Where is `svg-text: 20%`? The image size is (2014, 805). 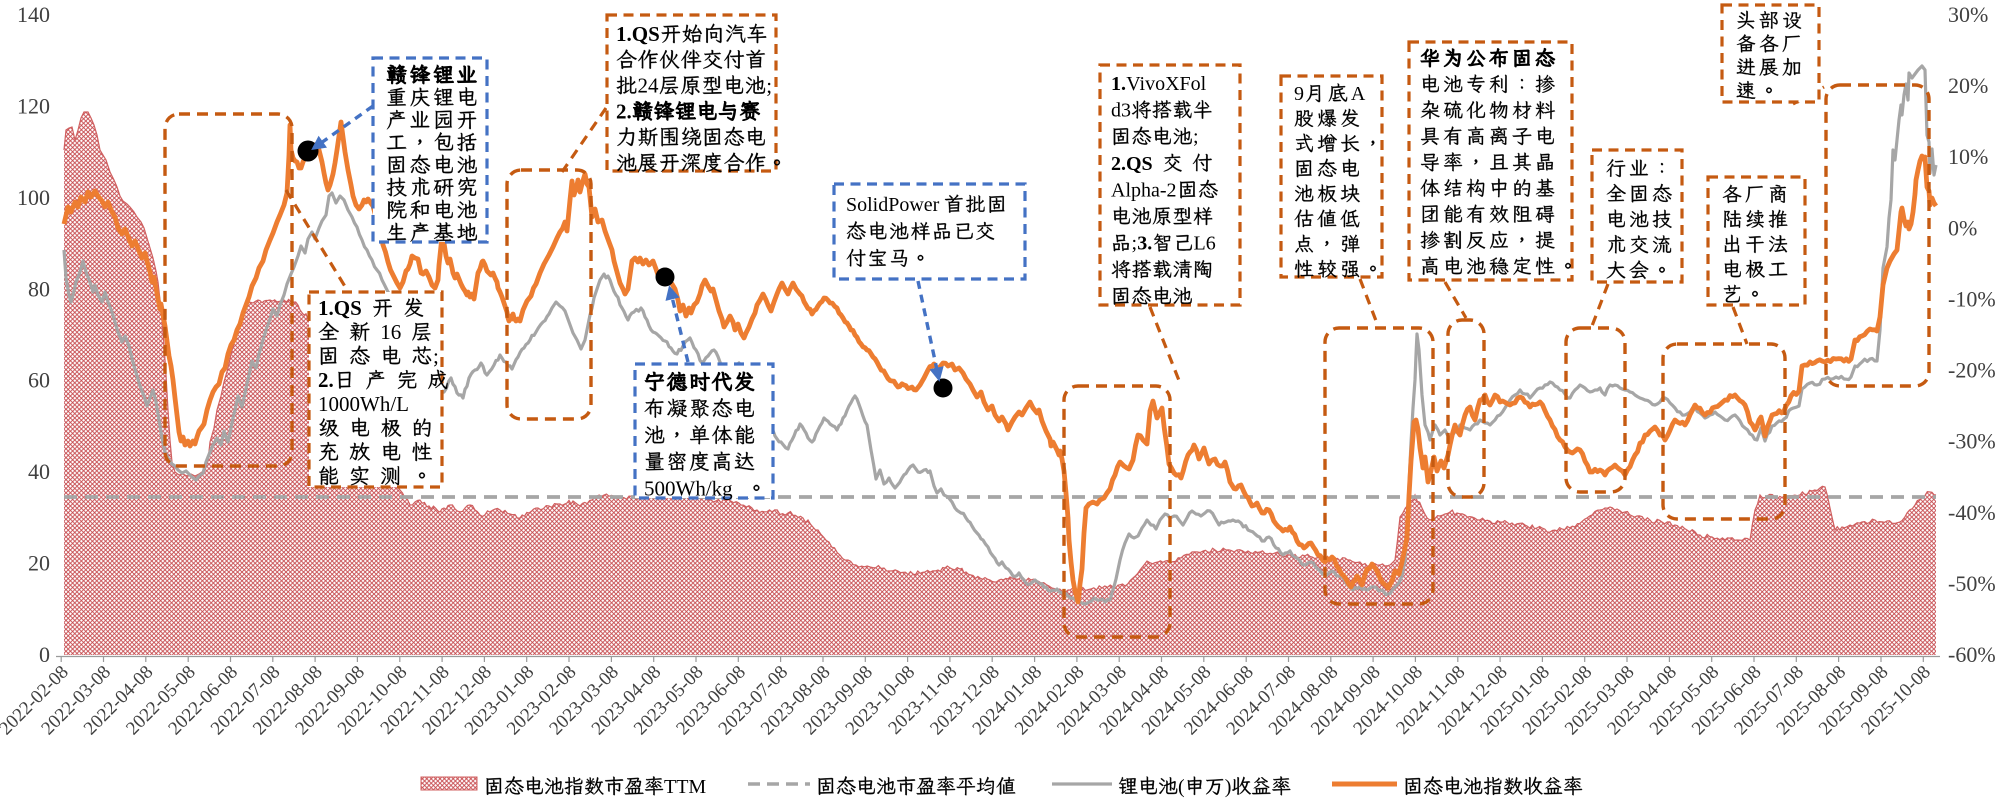 svg-text: 20% is located at coordinates (1968, 85).